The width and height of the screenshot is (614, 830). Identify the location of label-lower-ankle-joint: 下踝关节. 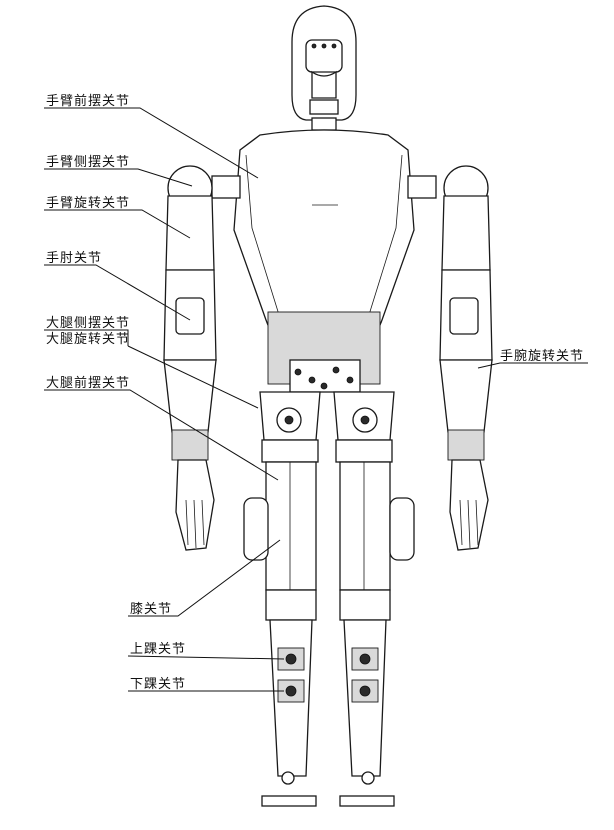
(158, 684).